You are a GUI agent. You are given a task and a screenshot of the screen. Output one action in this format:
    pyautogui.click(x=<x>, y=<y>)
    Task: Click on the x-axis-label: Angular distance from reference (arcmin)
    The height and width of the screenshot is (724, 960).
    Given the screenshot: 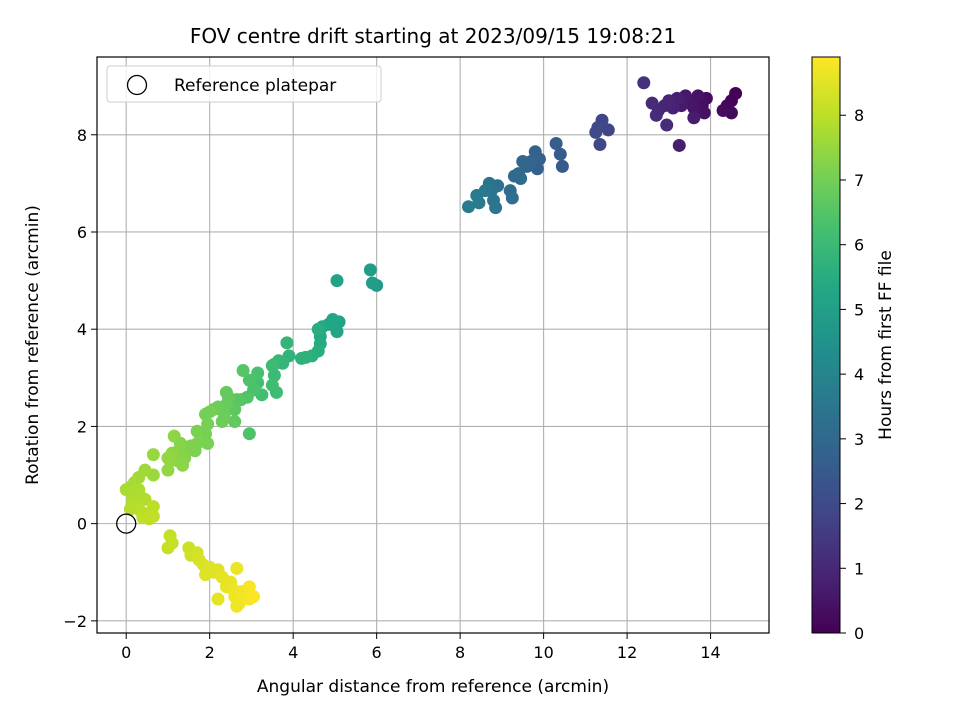 What is the action you would take?
    pyautogui.click(x=433, y=687)
    